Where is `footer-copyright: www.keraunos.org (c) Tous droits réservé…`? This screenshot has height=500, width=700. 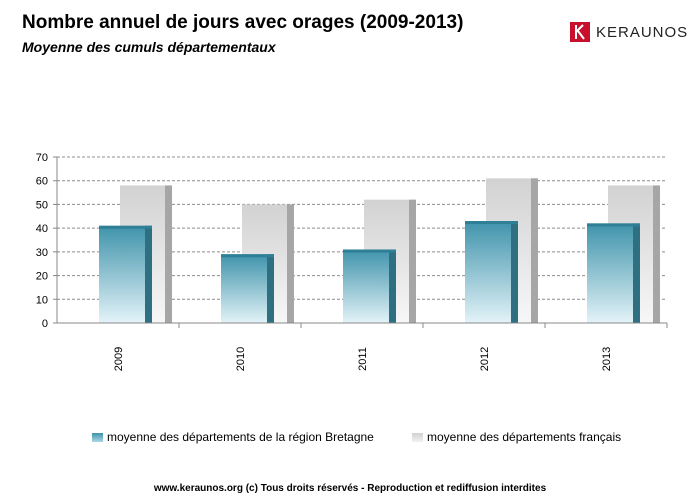
footer-copyright: www.keraunos.org (c) Tous droits réservé… is located at coordinates (350, 488).